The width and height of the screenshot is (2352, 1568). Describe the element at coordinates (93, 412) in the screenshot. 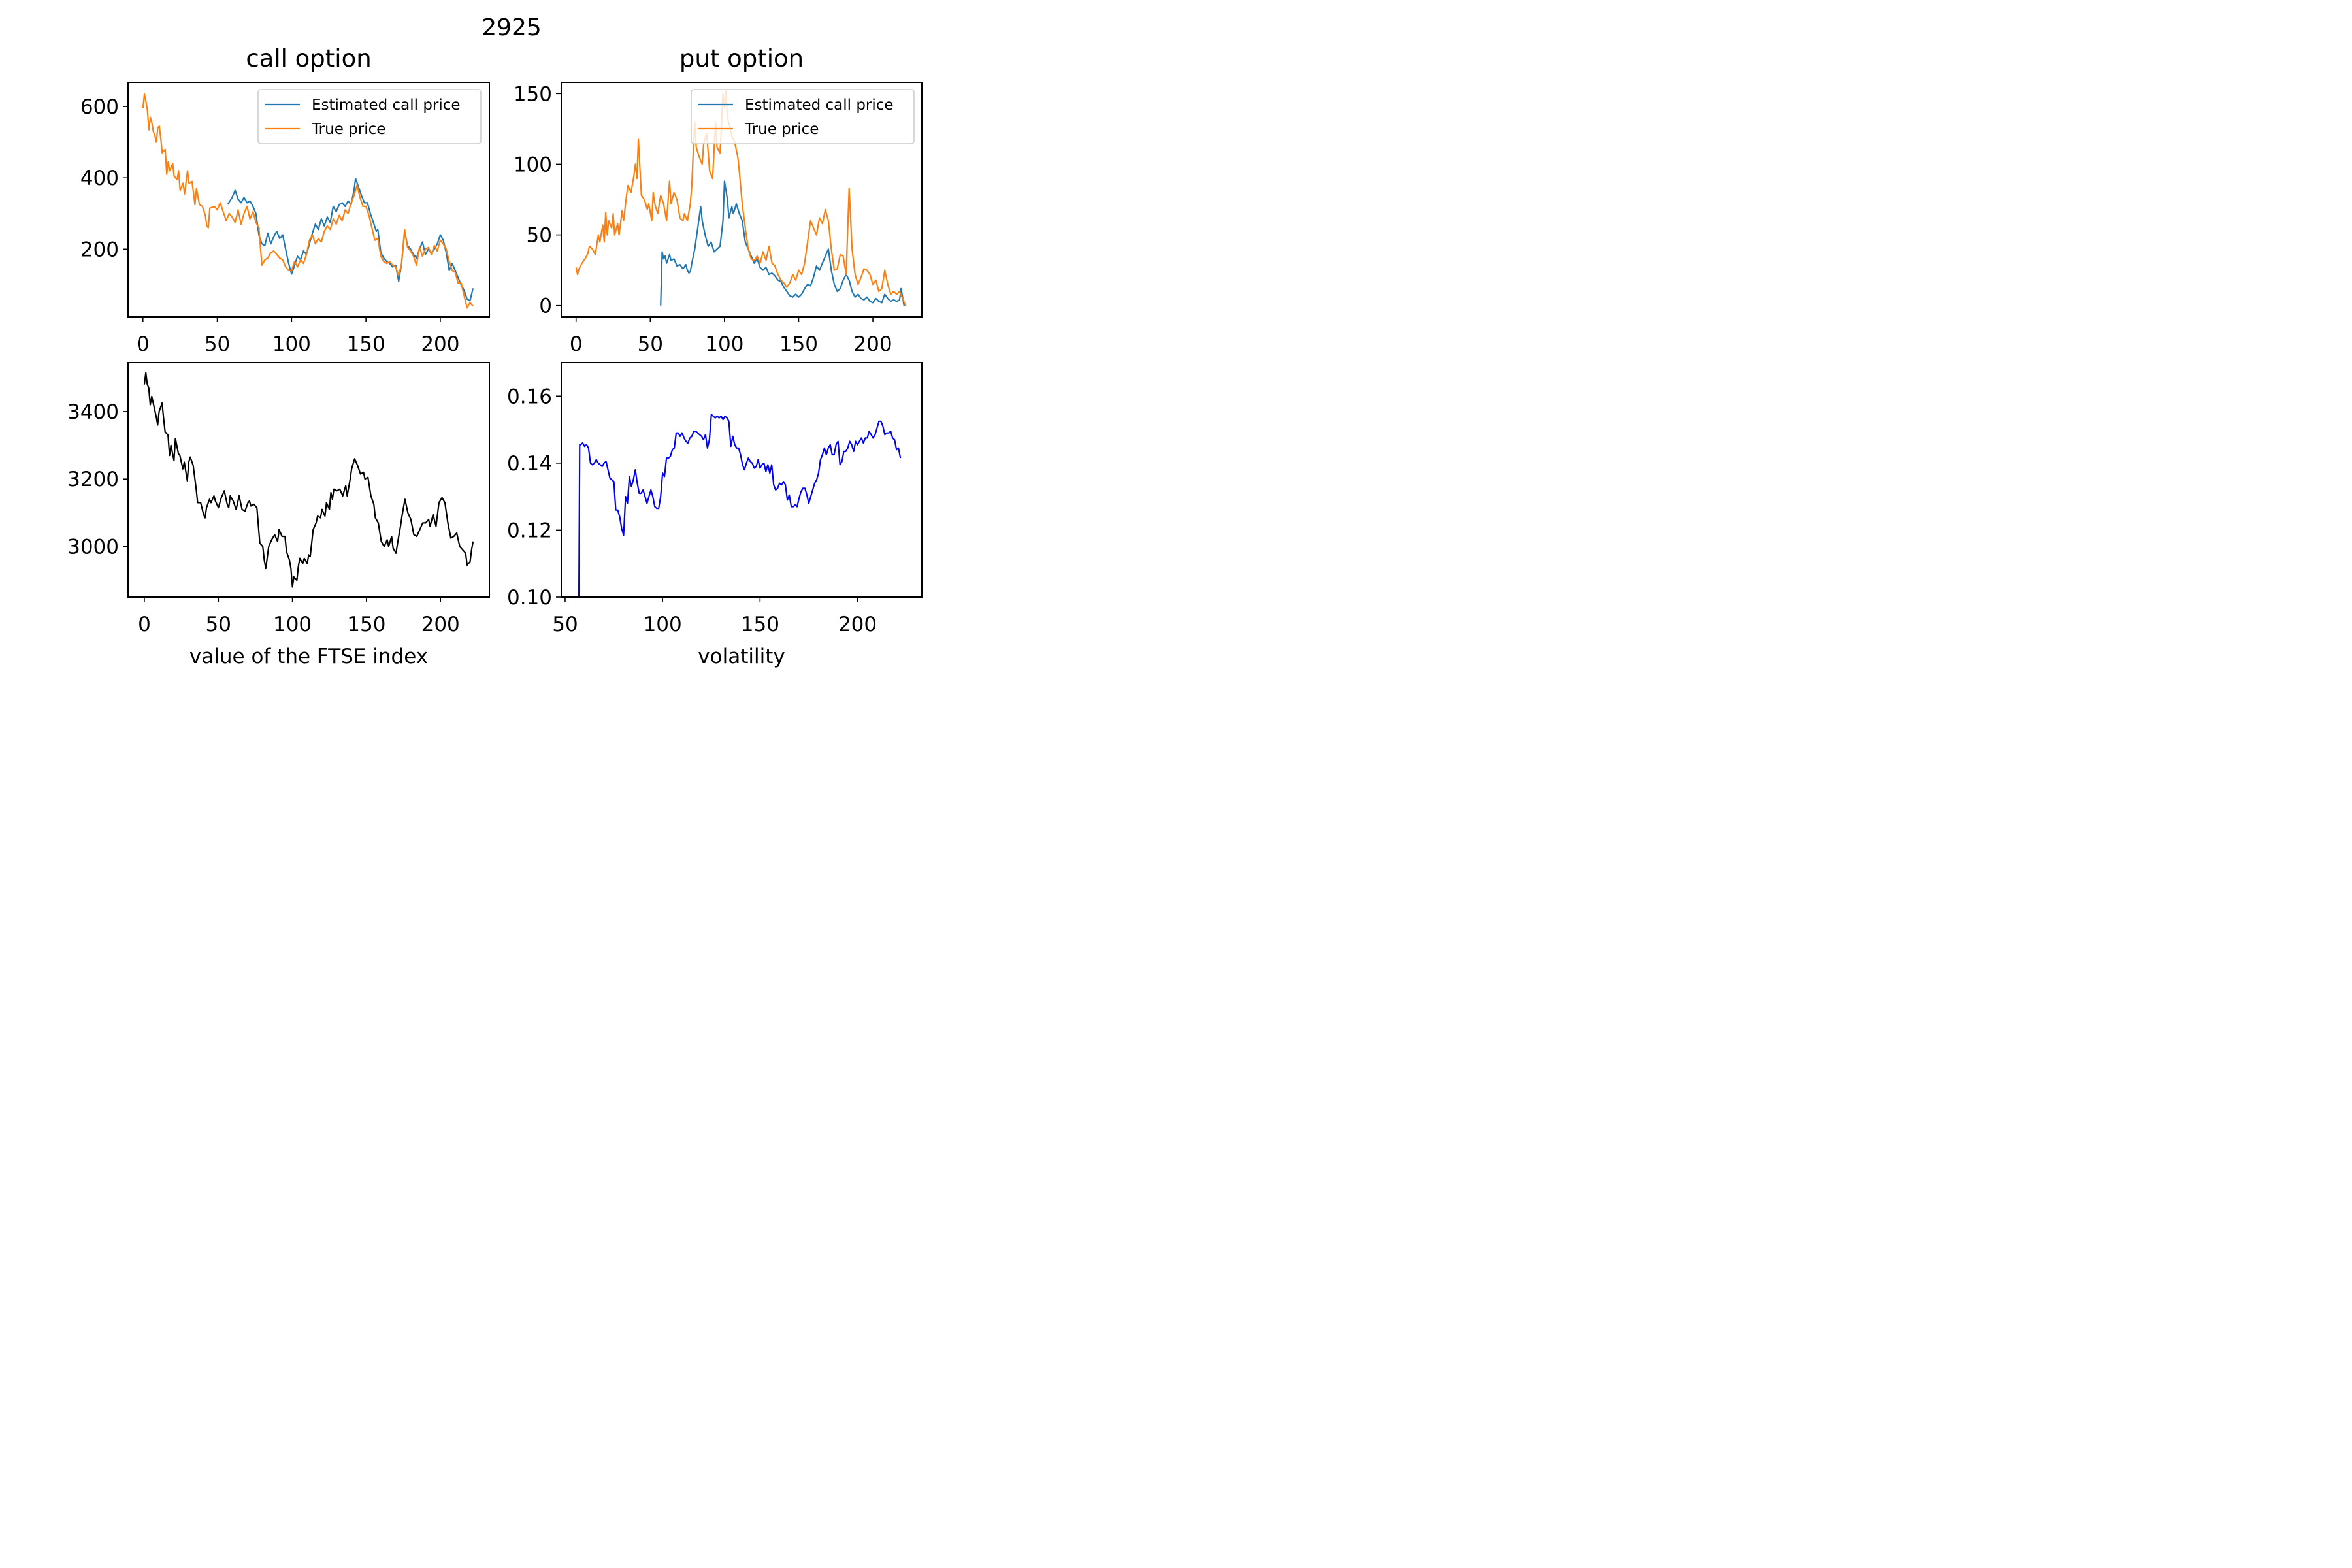

I see `y-tick-label: 3400` at that location.